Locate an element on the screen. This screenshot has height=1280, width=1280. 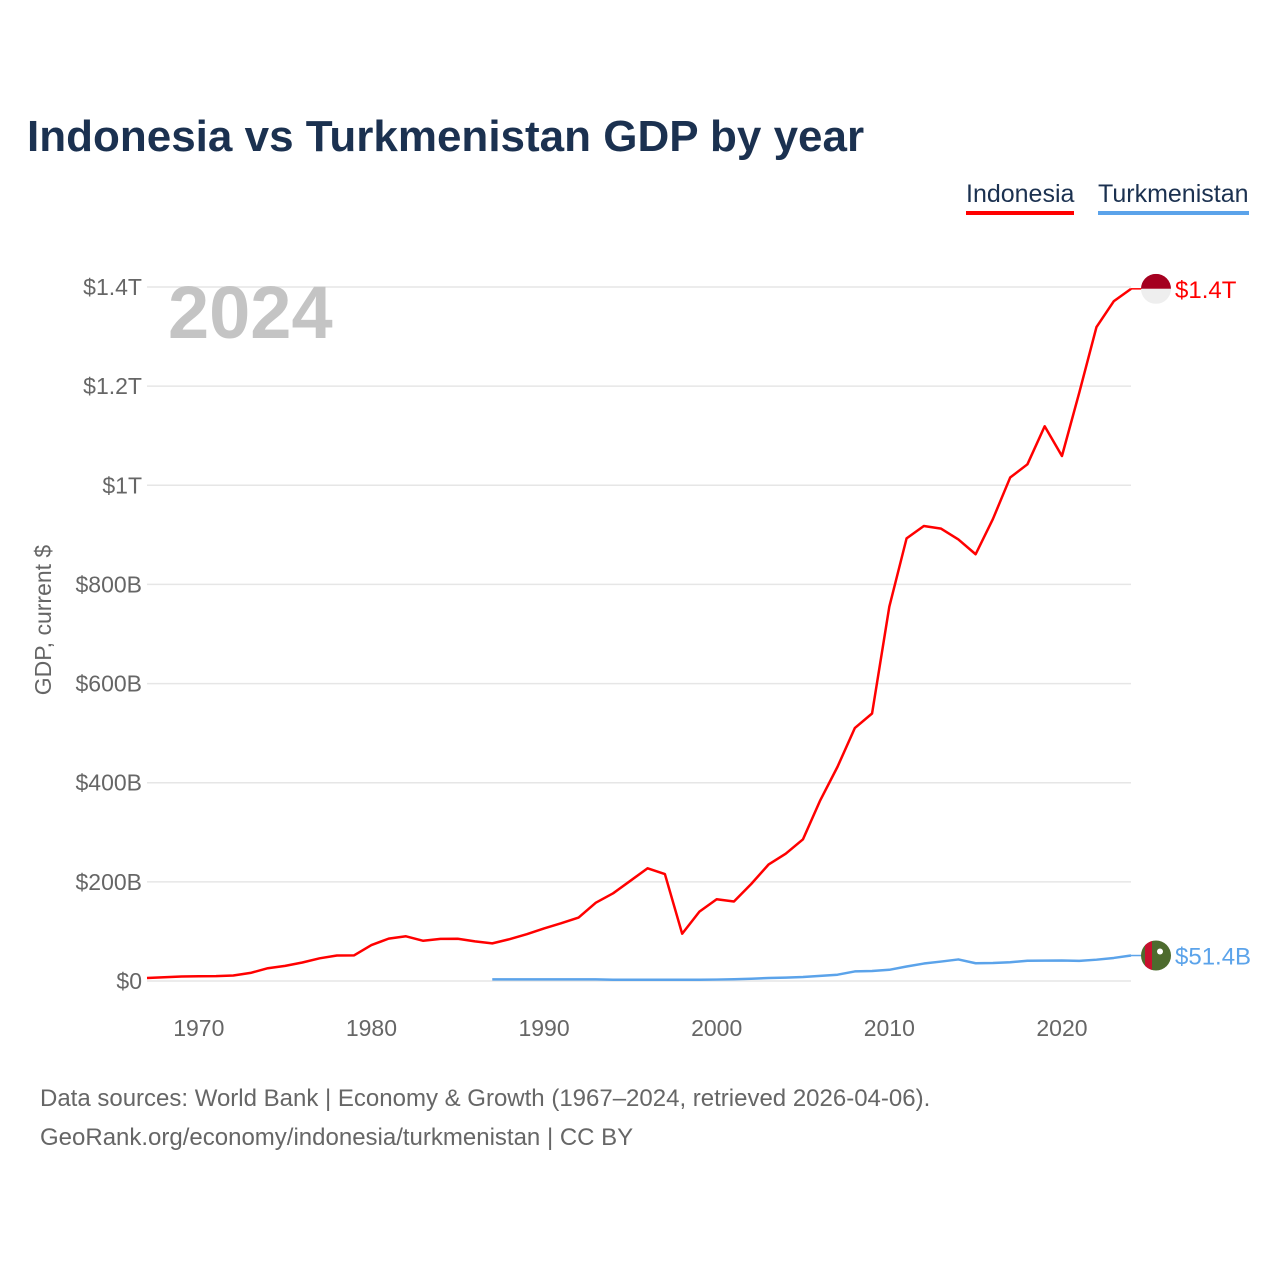
x-tick-label: 1990 is located at coordinates (543, 1028).